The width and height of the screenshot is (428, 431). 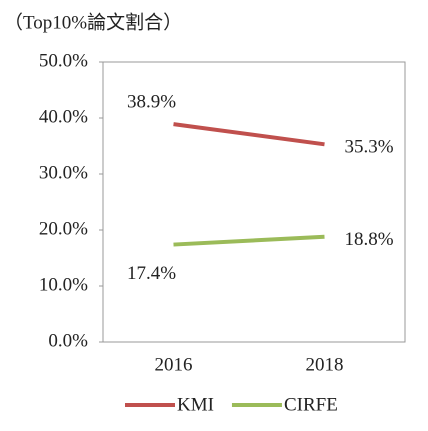 What do you see at coordinates (369, 147) in the screenshot?
I see `data-label: 35.3%` at bounding box center [369, 147].